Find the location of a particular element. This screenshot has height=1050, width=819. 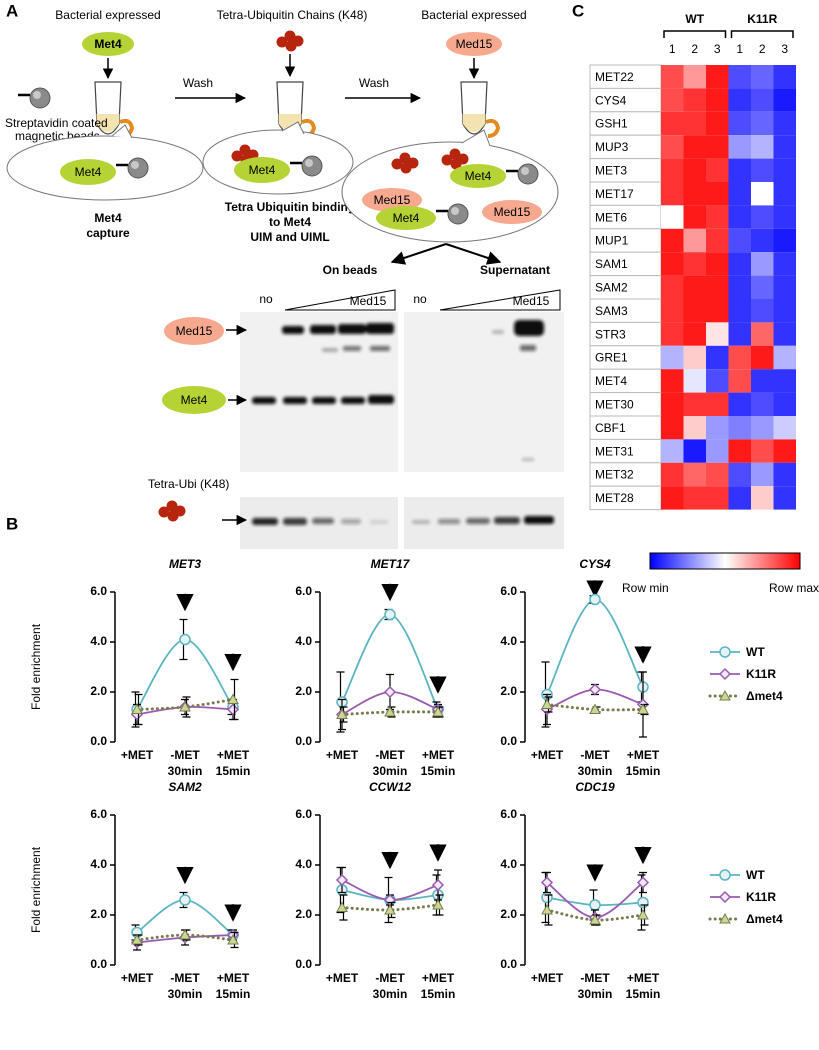

ubiquitin is located at coordinates (172, 511).